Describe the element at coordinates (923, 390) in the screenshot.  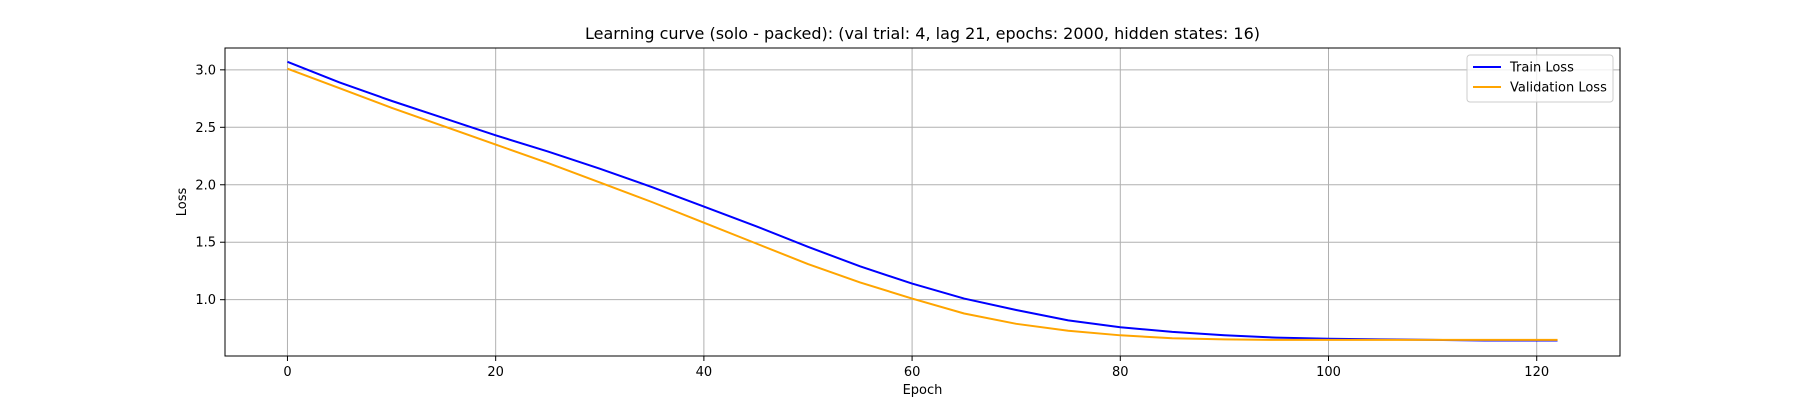
I see `x-axis-label: Epoch` at that location.